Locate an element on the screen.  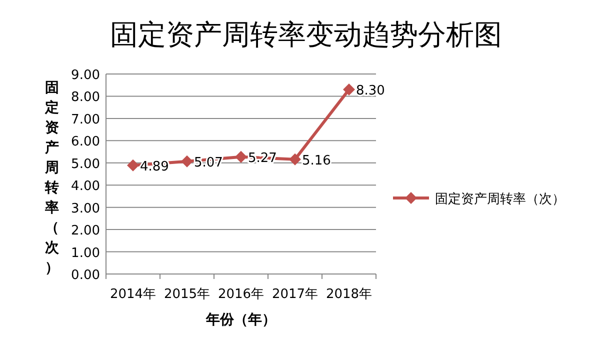
text: 固定资产周转率（次） is located at coordinates (52, 178).